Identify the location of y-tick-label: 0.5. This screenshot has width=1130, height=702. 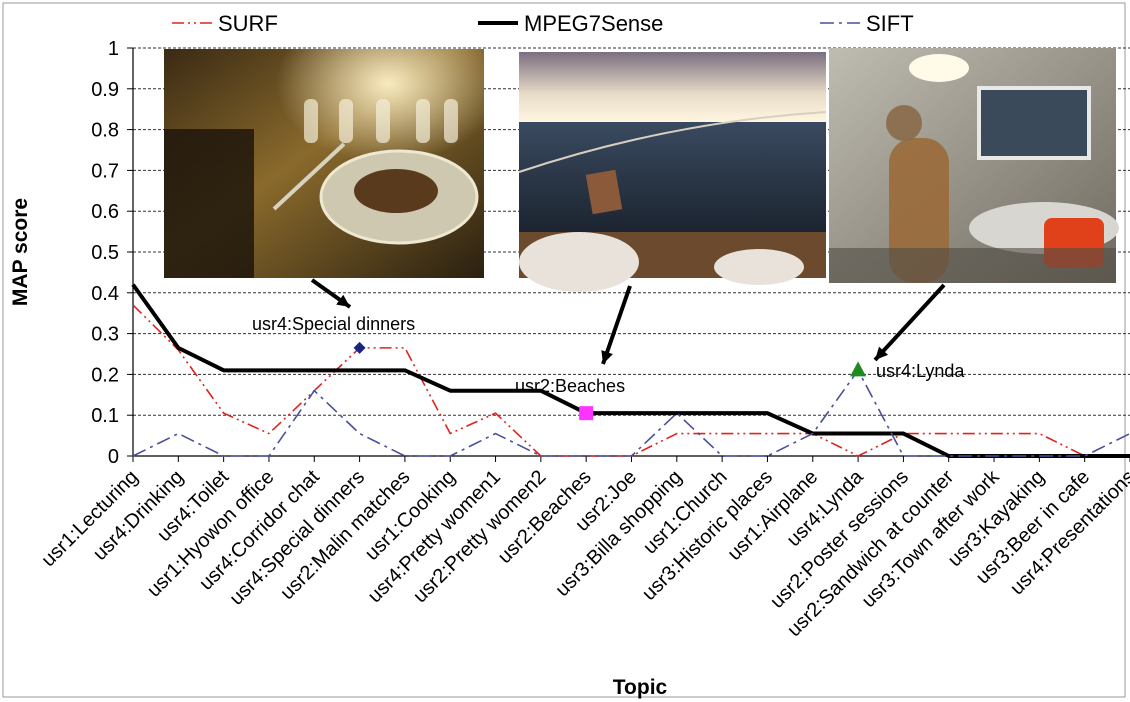
(105, 253).